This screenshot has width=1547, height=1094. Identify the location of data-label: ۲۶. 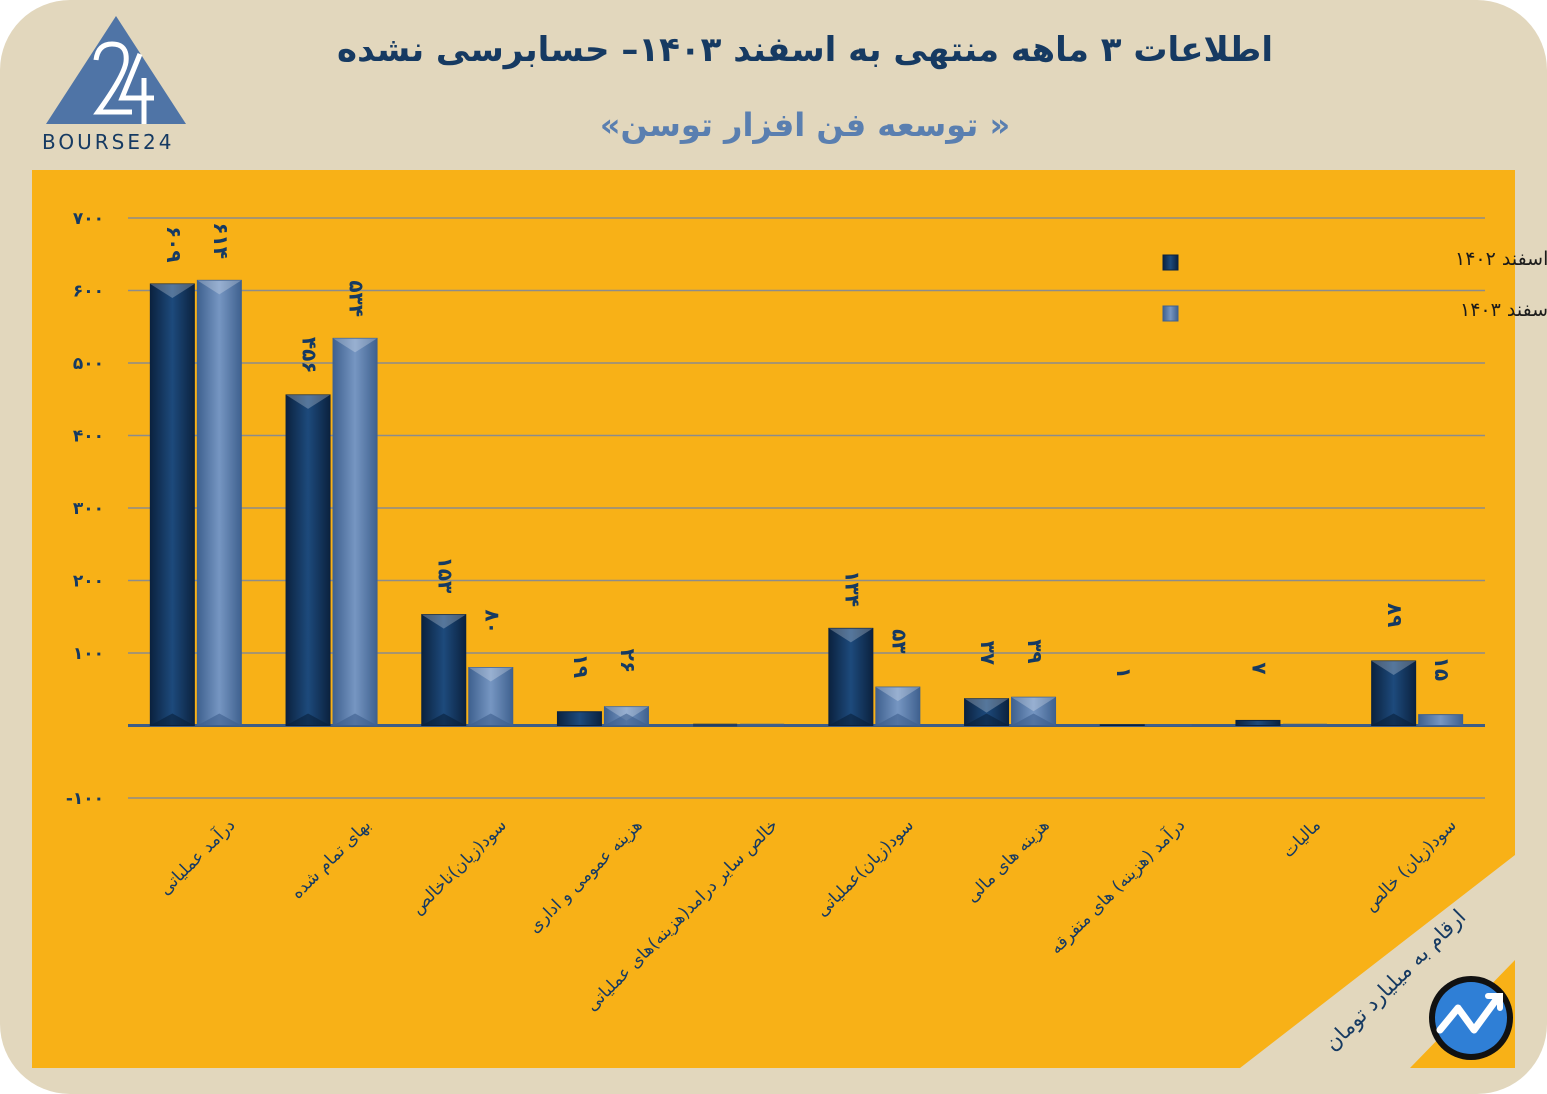
(628, 661).